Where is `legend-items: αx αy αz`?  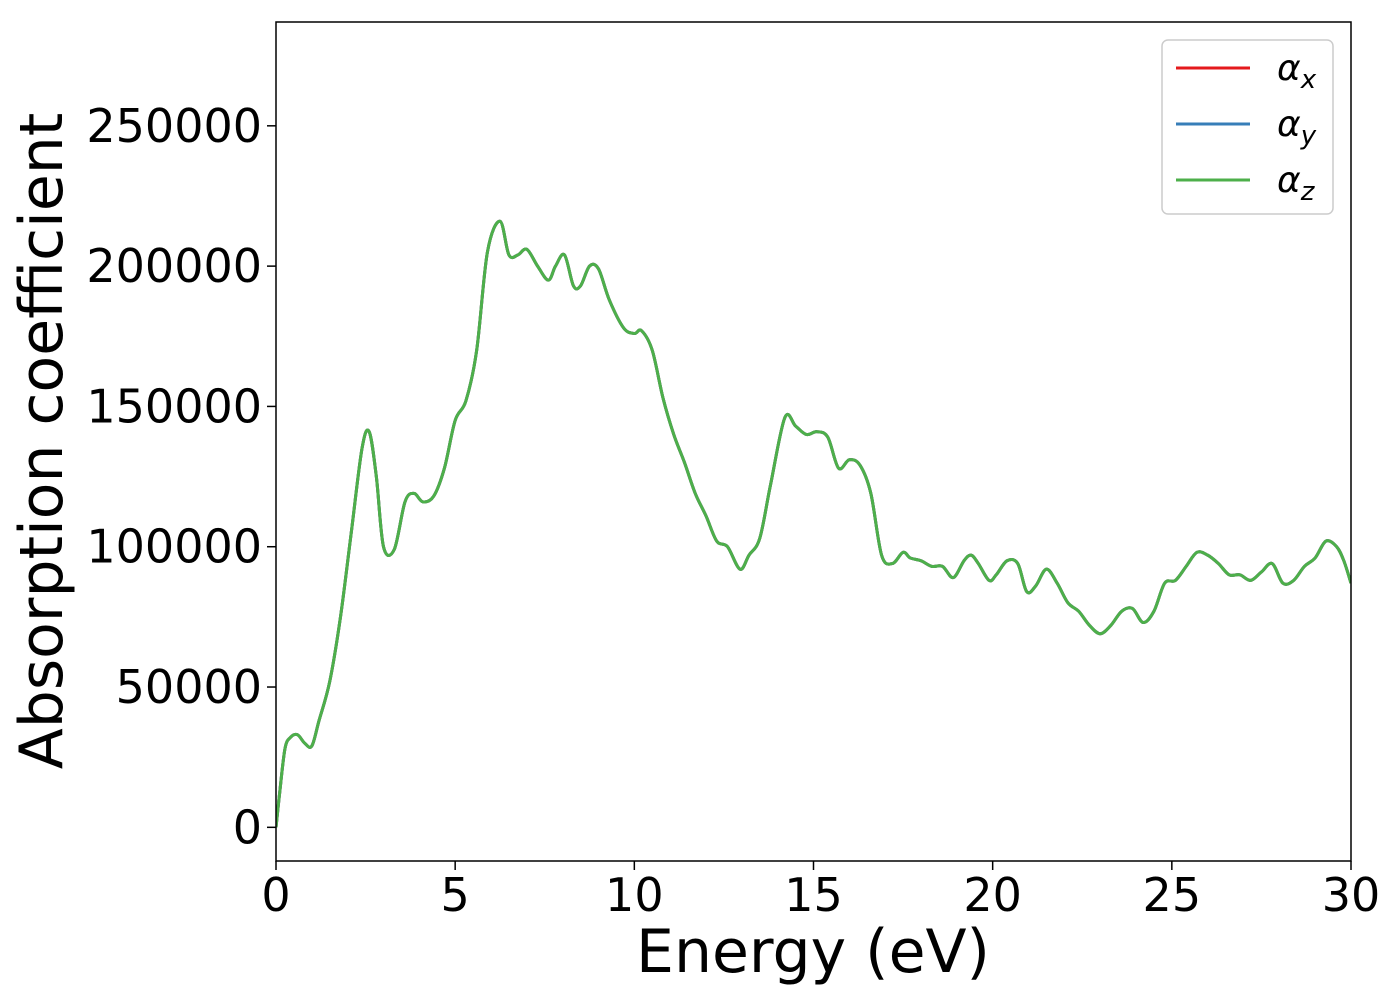
legend-items: αx αy αz is located at coordinates (1246, 127).